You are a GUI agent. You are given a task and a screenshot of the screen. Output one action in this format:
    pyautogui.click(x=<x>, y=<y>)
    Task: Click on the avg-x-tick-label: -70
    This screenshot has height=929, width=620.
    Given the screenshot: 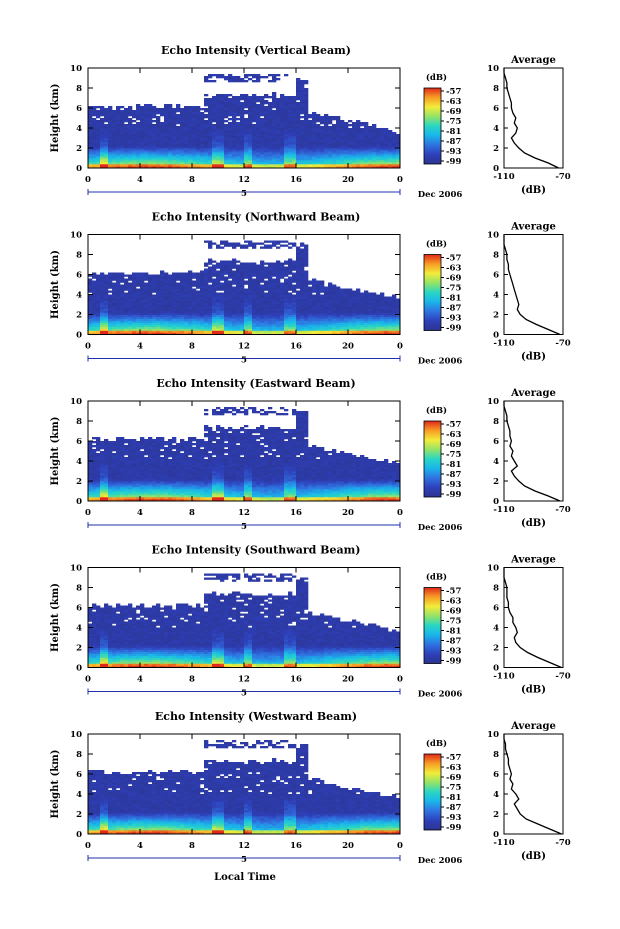 What is the action you would take?
    pyautogui.click(x=562, y=344)
    